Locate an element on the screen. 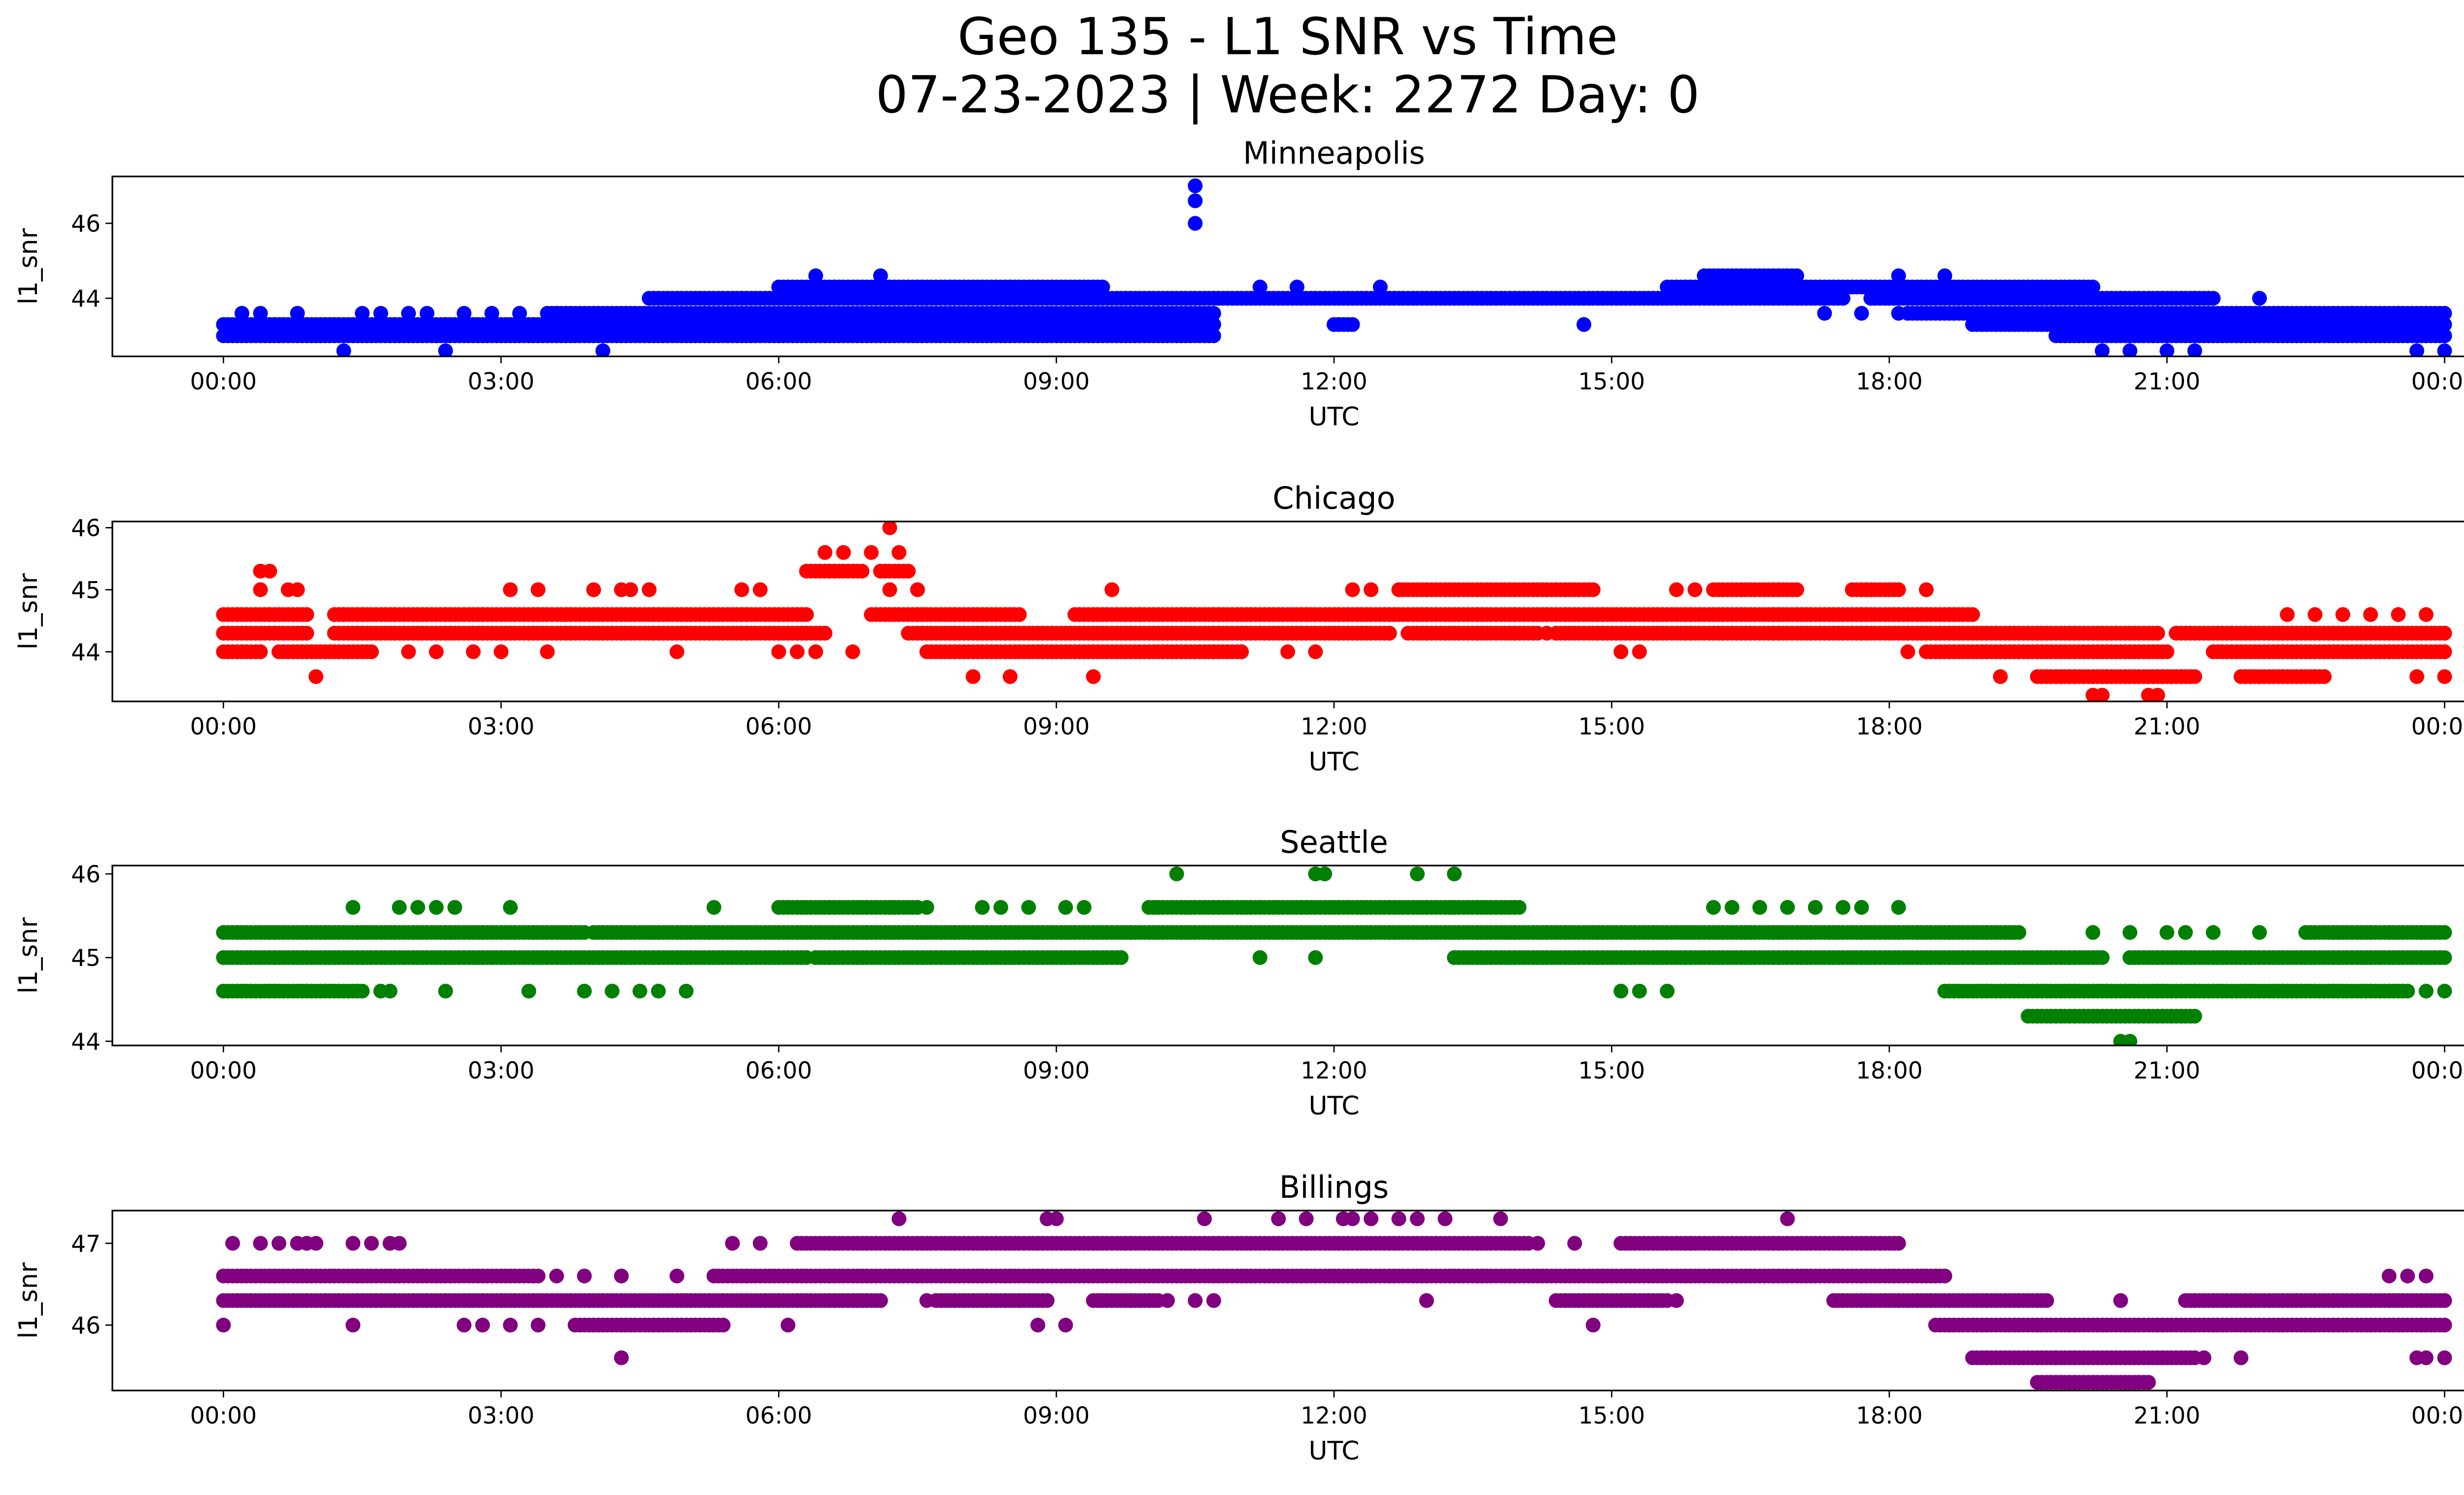  y-tick-label: 46 is located at coordinates (86, 224).